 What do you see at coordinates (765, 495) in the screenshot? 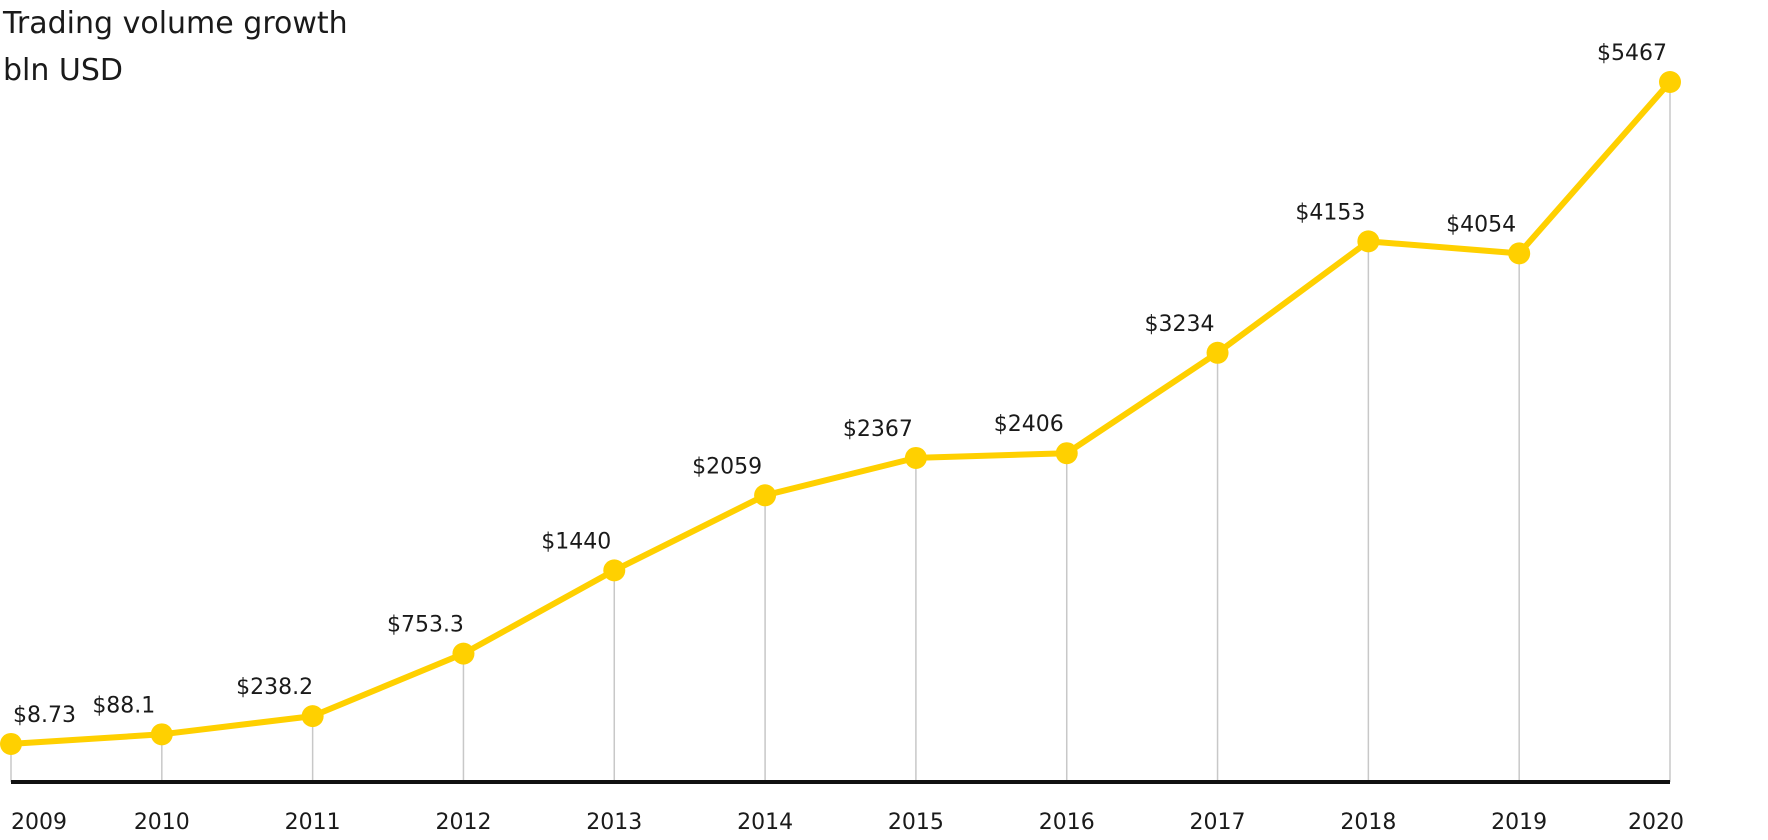
I see `data-point-2014` at bounding box center [765, 495].